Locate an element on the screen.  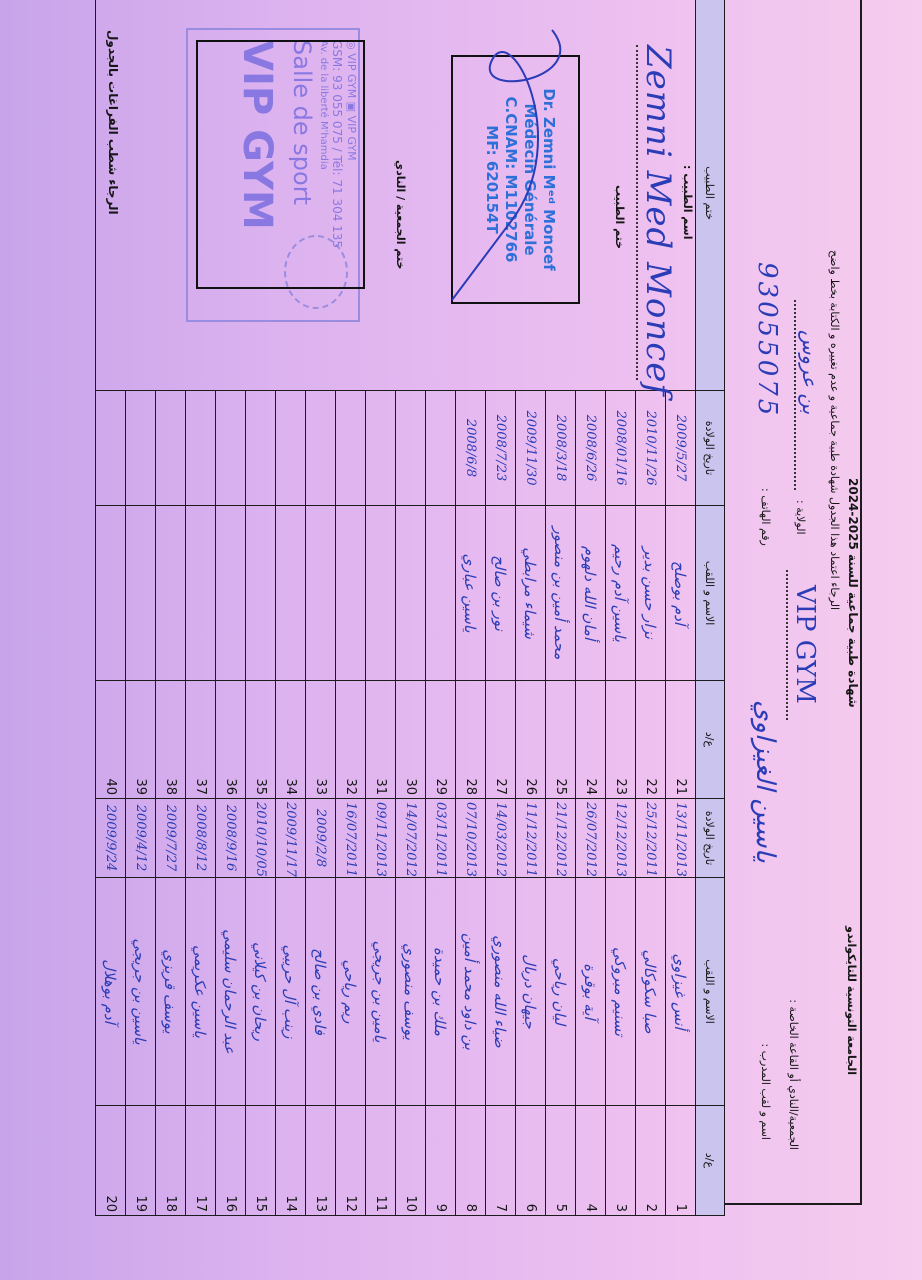
row-number: 31 is located at coordinates (380, 739).